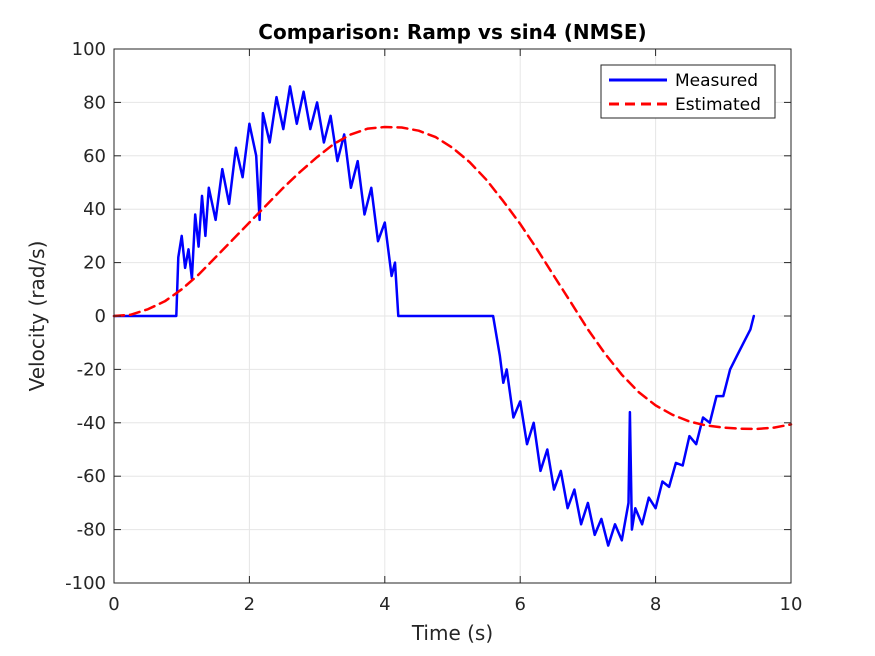 The image size is (875, 656). What do you see at coordinates (85, 583) in the screenshot?
I see `y-tick-label: -100` at bounding box center [85, 583].